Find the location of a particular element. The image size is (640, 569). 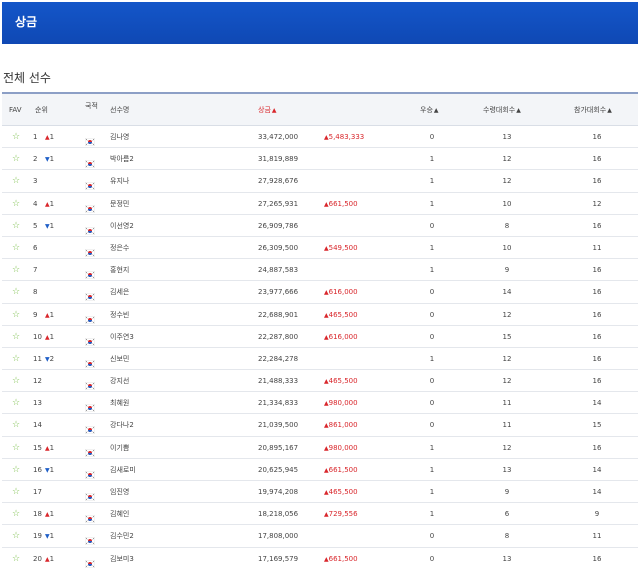

entered-events-count: 11 is located at coordinates (597, 247).